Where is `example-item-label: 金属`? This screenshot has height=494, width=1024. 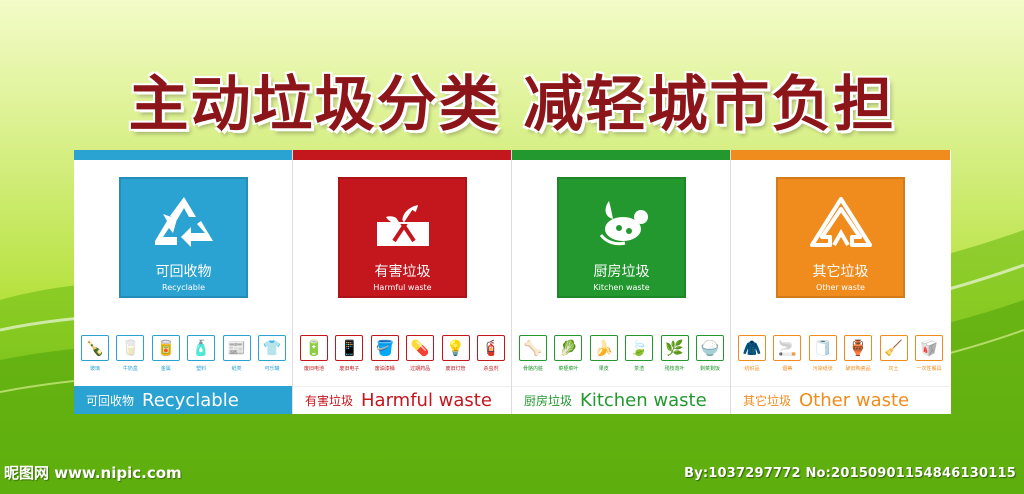
example-item-label: 金属 is located at coordinates (165, 369).